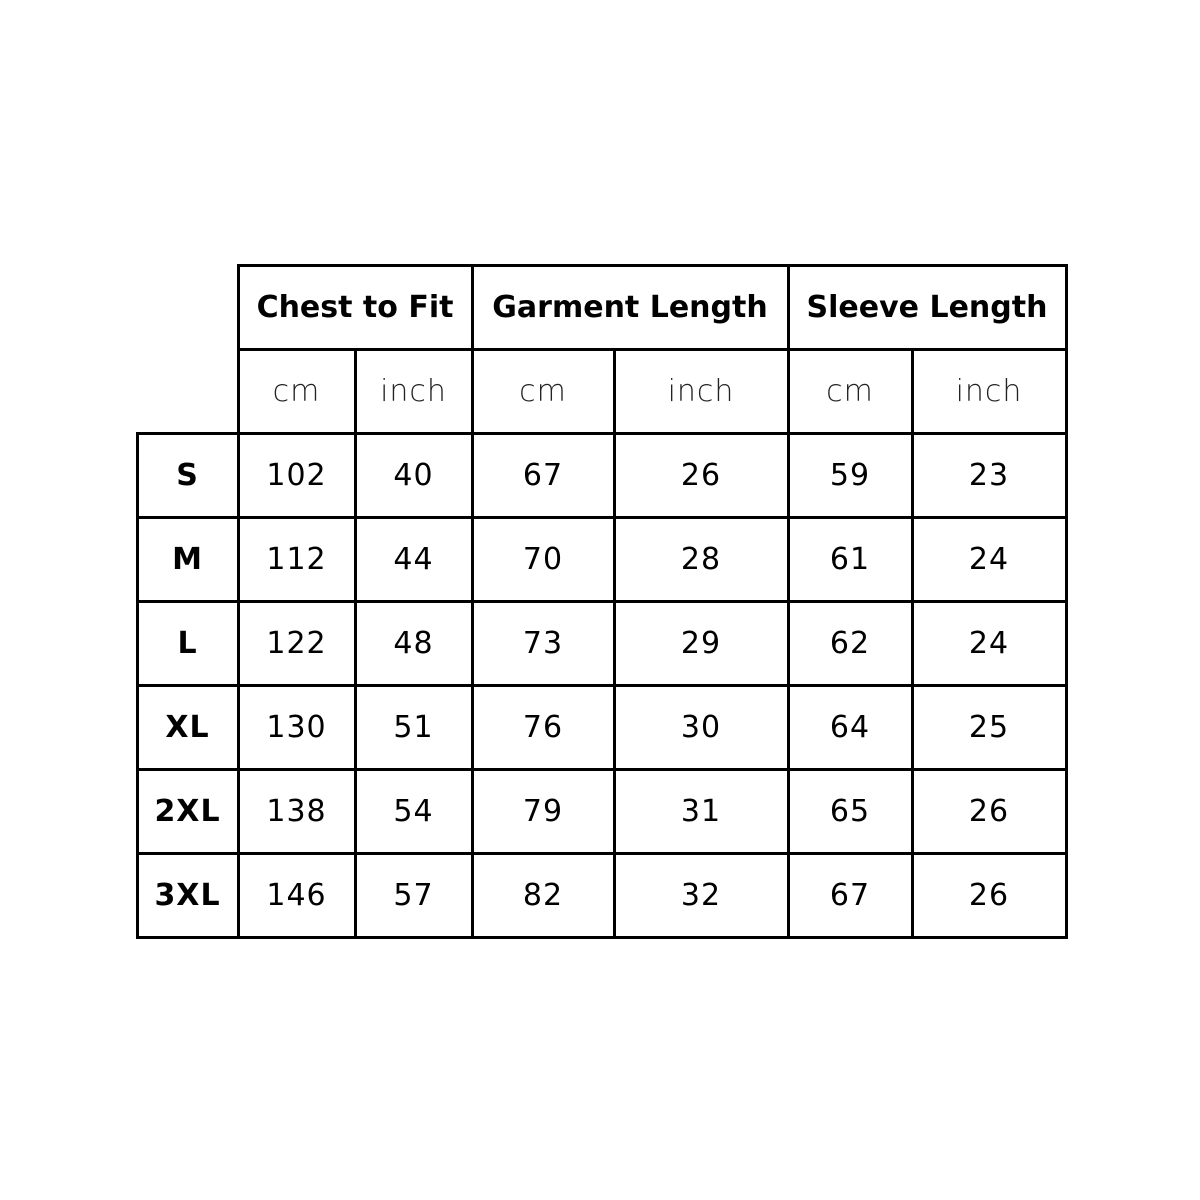 This screenshot has width=1200, height=1200. What do you see at coordinates (989, 727) in the screenshot?
I see `table-cell: 25` at bounding box center [989, 727].